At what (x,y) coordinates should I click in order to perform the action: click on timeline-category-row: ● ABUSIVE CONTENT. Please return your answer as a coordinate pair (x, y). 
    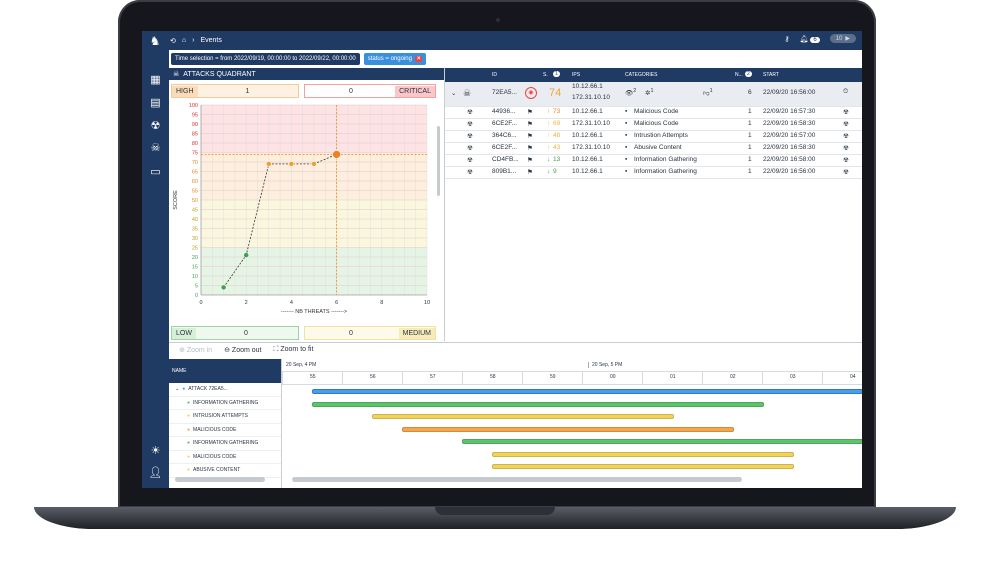
    Looking at the image, I should click on (225, 471).